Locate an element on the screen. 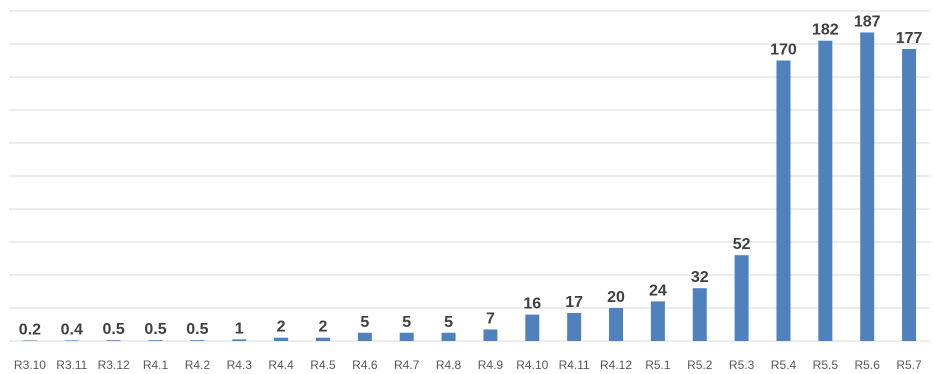  x-tick-label-R5.2: R5.2 is located at coordinates (700, 365).